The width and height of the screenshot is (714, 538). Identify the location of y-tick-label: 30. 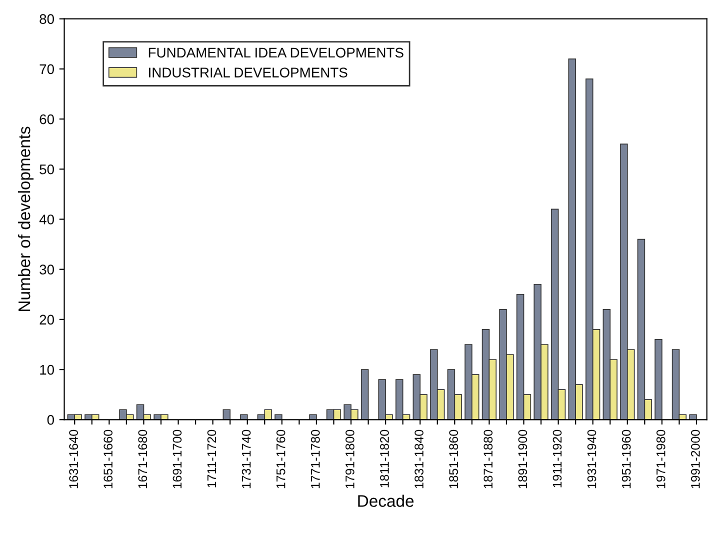
(47, 269).